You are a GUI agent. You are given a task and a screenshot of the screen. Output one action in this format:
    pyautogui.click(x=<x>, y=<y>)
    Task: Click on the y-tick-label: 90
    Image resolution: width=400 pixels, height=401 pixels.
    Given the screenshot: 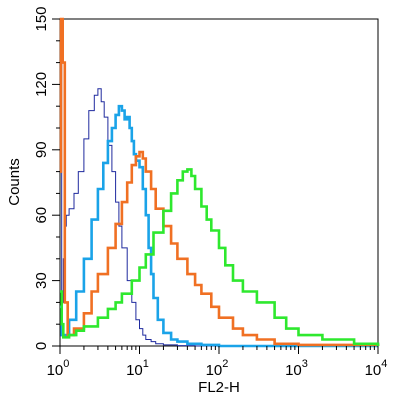 What is the action you would take?
    pyautogui.click(x=41, y=149)
    